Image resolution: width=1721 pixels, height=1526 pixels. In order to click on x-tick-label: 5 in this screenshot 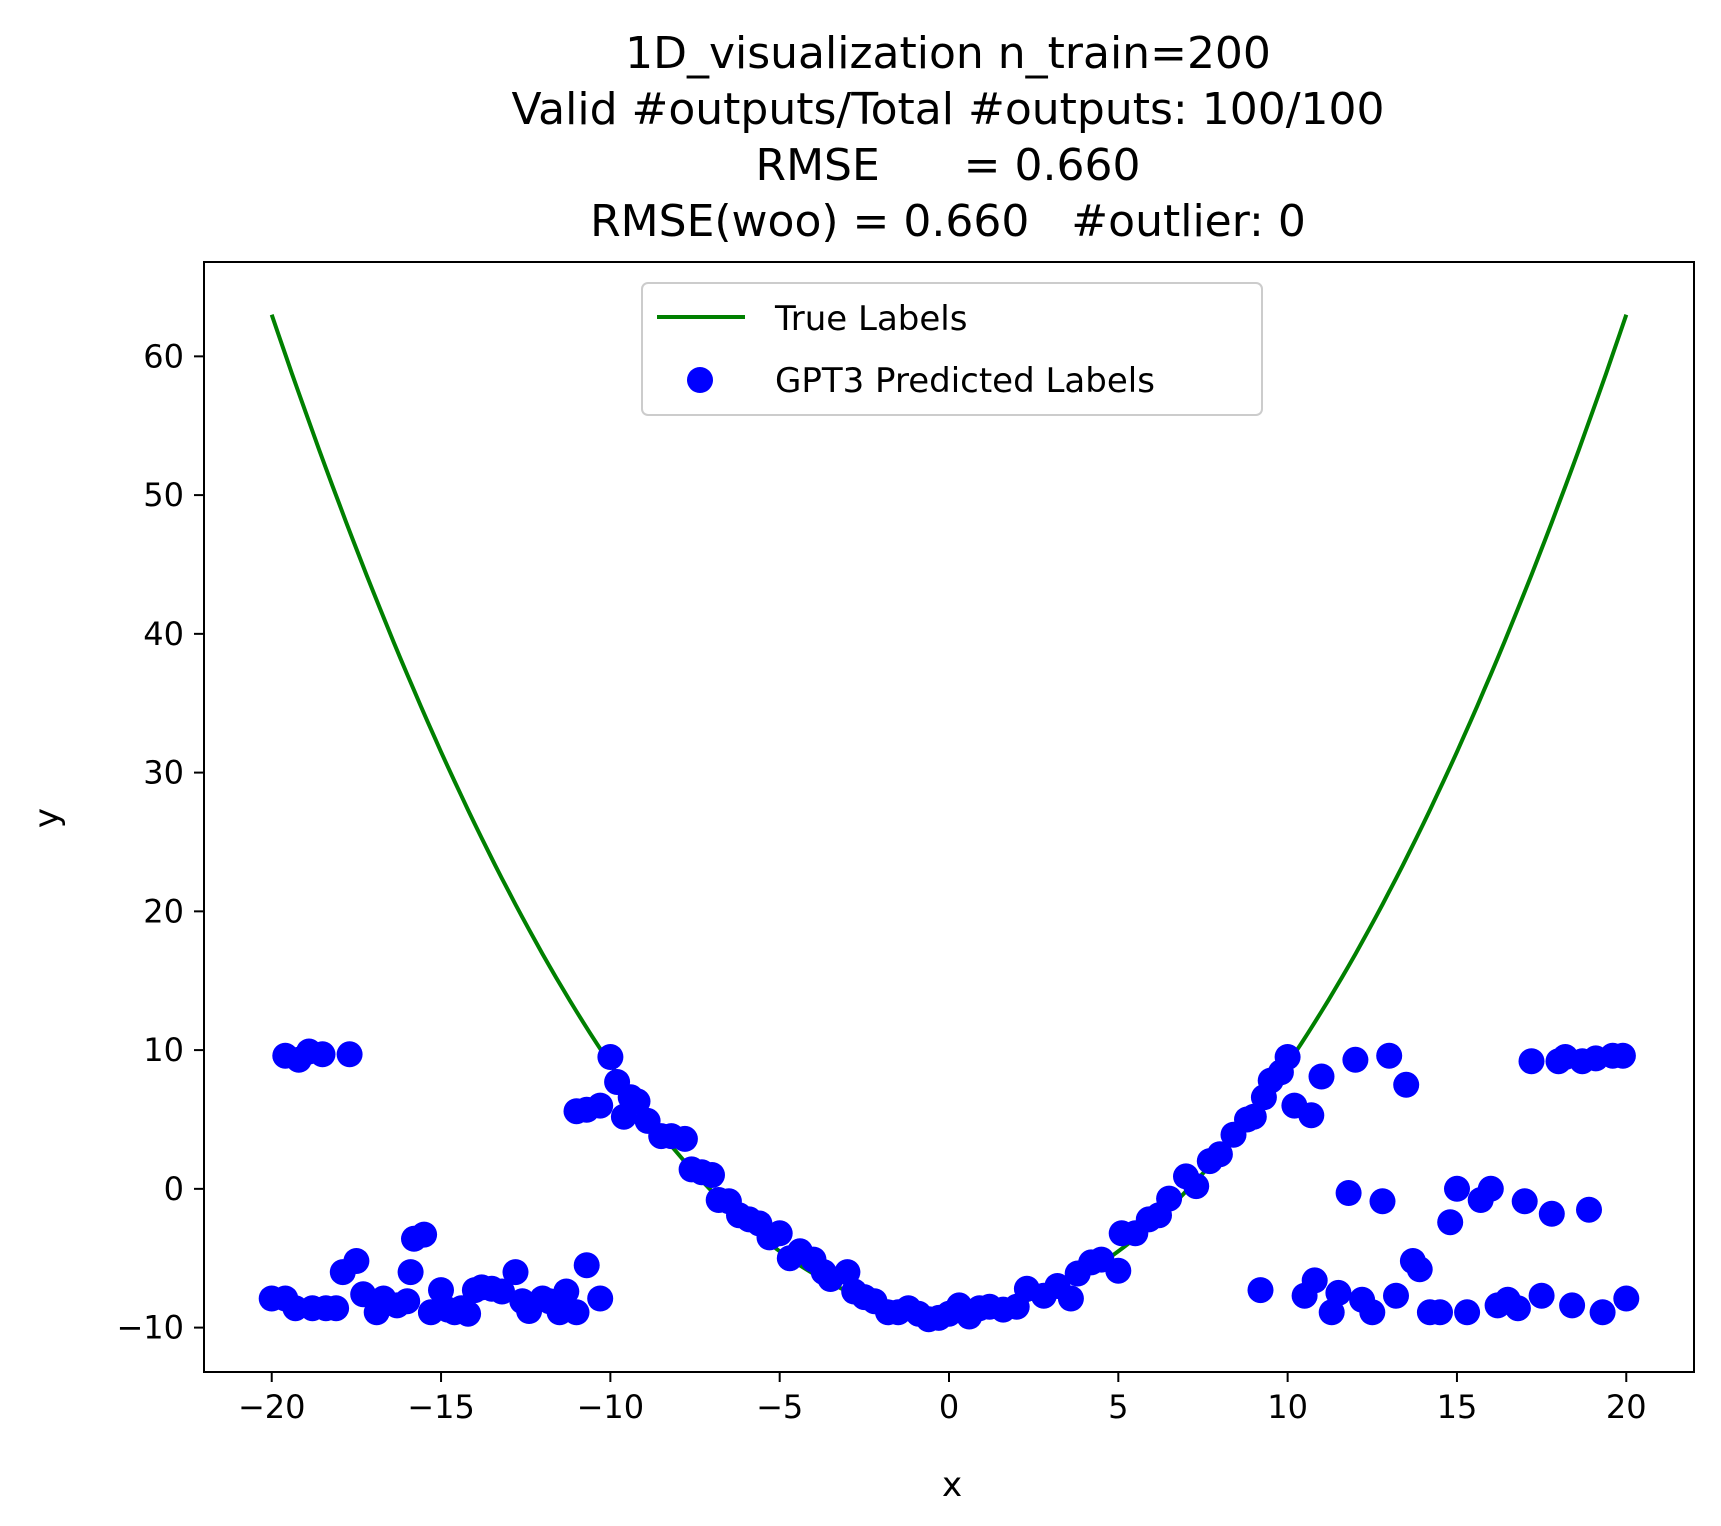, I will do `click(1118, 1407)`.